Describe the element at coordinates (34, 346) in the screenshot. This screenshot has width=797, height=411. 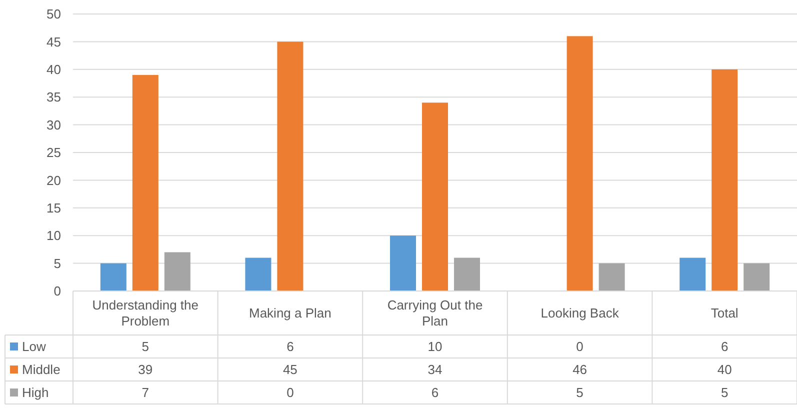
I see `legend-label: Low` at that location.